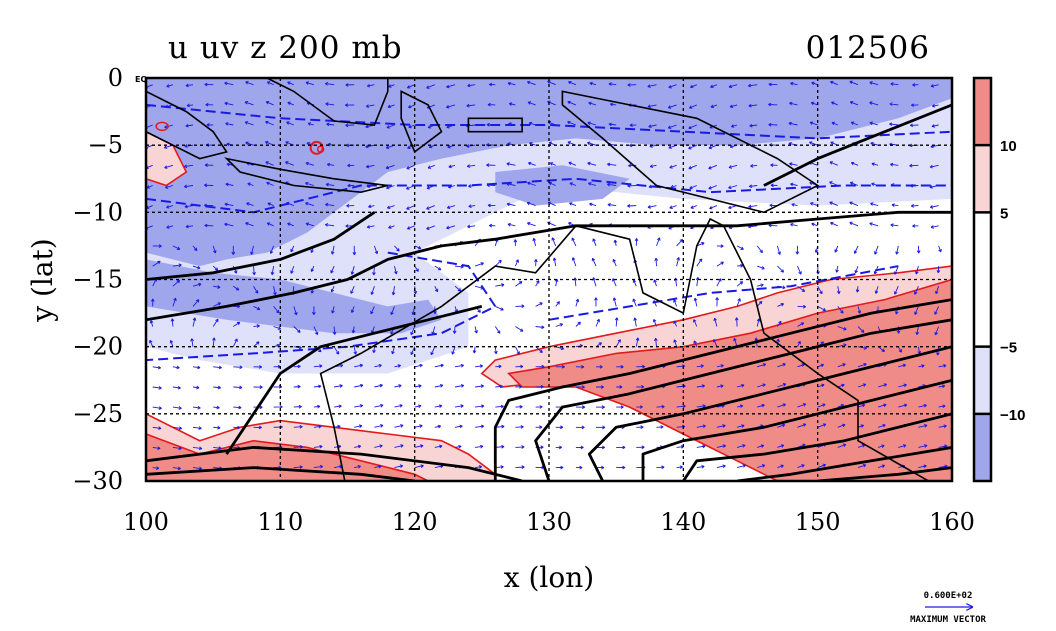 The width and height of the screenshot is (1056, 631). Describe the element at coordinates (948, 608) in the screenshot. I see `vector-legend: 0.600E+02 MAXIMUM VECTOR` at that location.